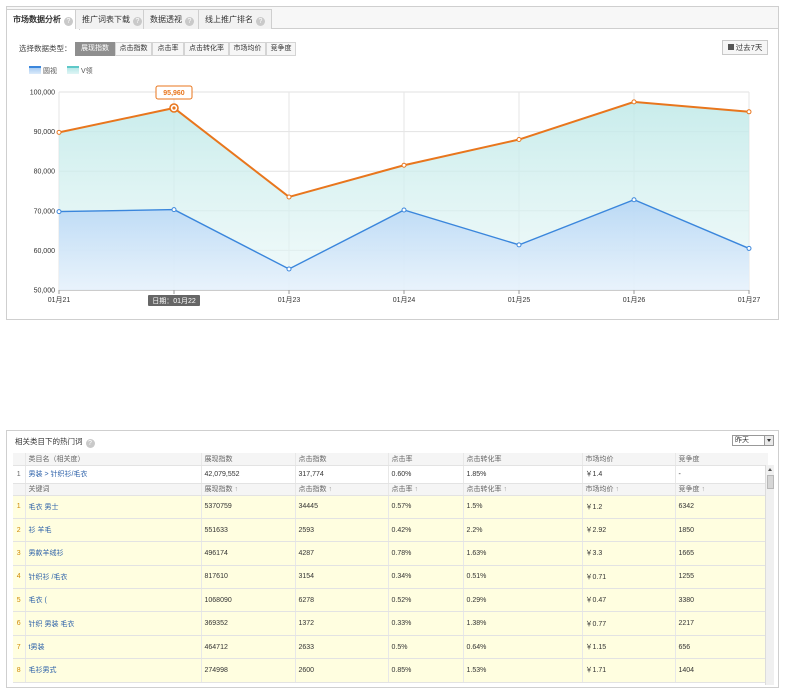 This screenshot has height=695, width=787. I want to click on row-index: 7, so click(19, 647).